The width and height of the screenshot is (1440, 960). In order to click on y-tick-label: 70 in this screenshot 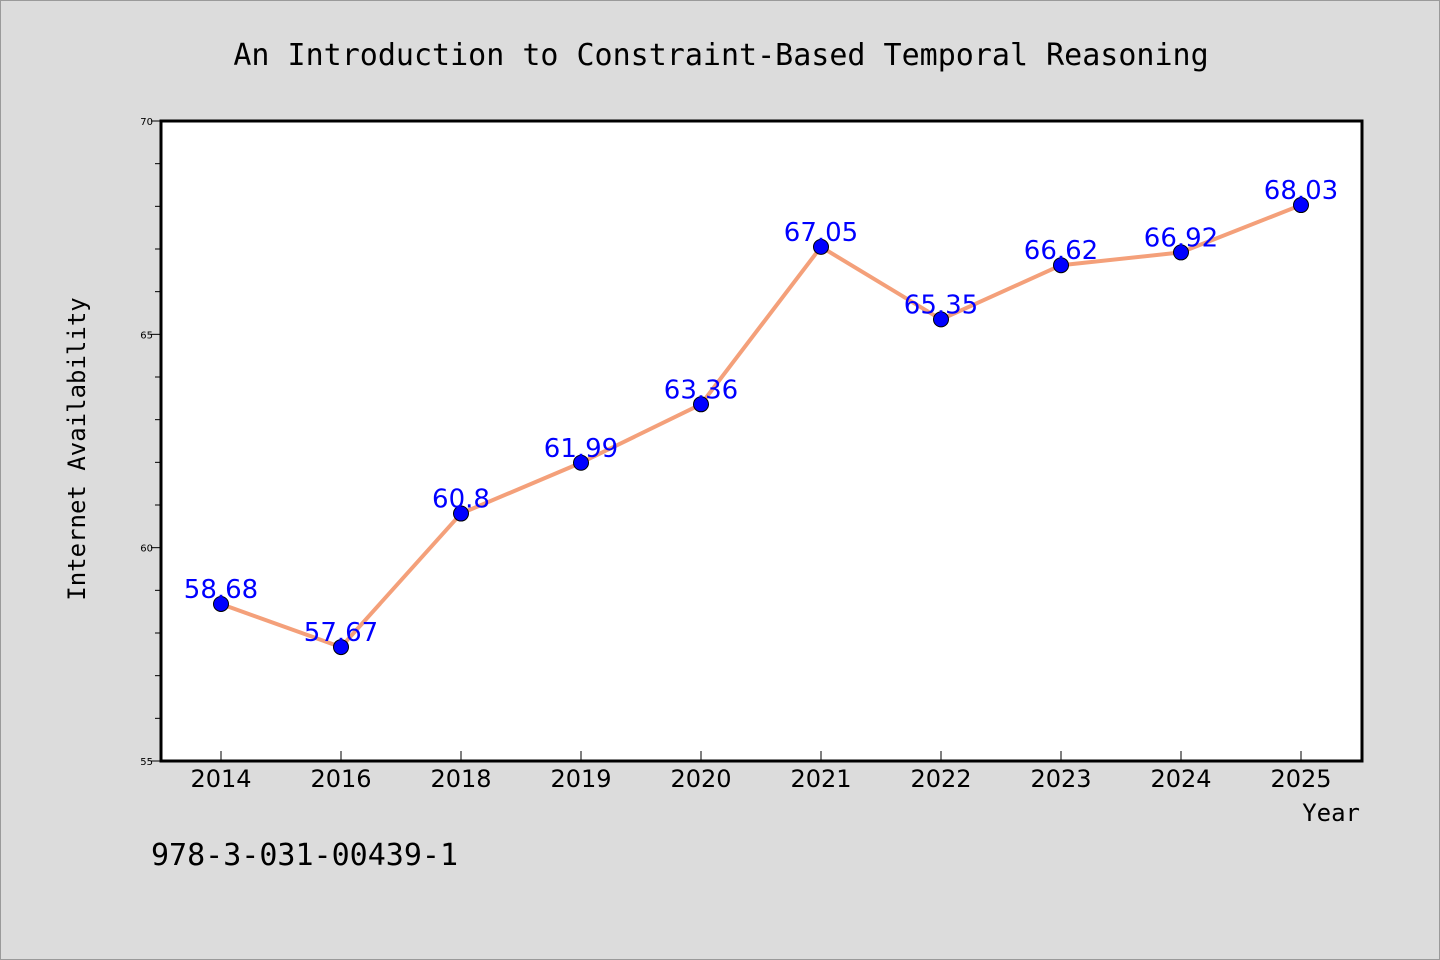, I will do `click(146, 122)`.